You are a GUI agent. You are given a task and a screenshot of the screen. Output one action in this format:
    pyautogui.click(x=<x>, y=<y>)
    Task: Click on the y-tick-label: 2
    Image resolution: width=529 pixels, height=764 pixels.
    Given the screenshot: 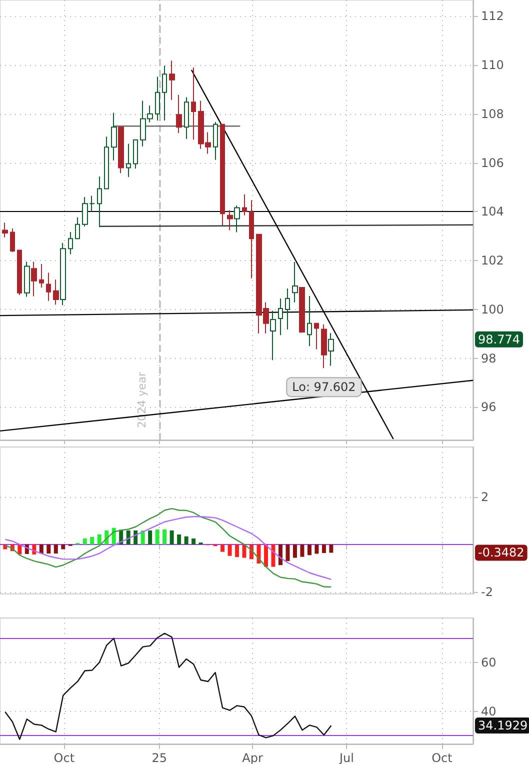 What is the action you would take?
    pyautogui.click(x=485, y=497)
    